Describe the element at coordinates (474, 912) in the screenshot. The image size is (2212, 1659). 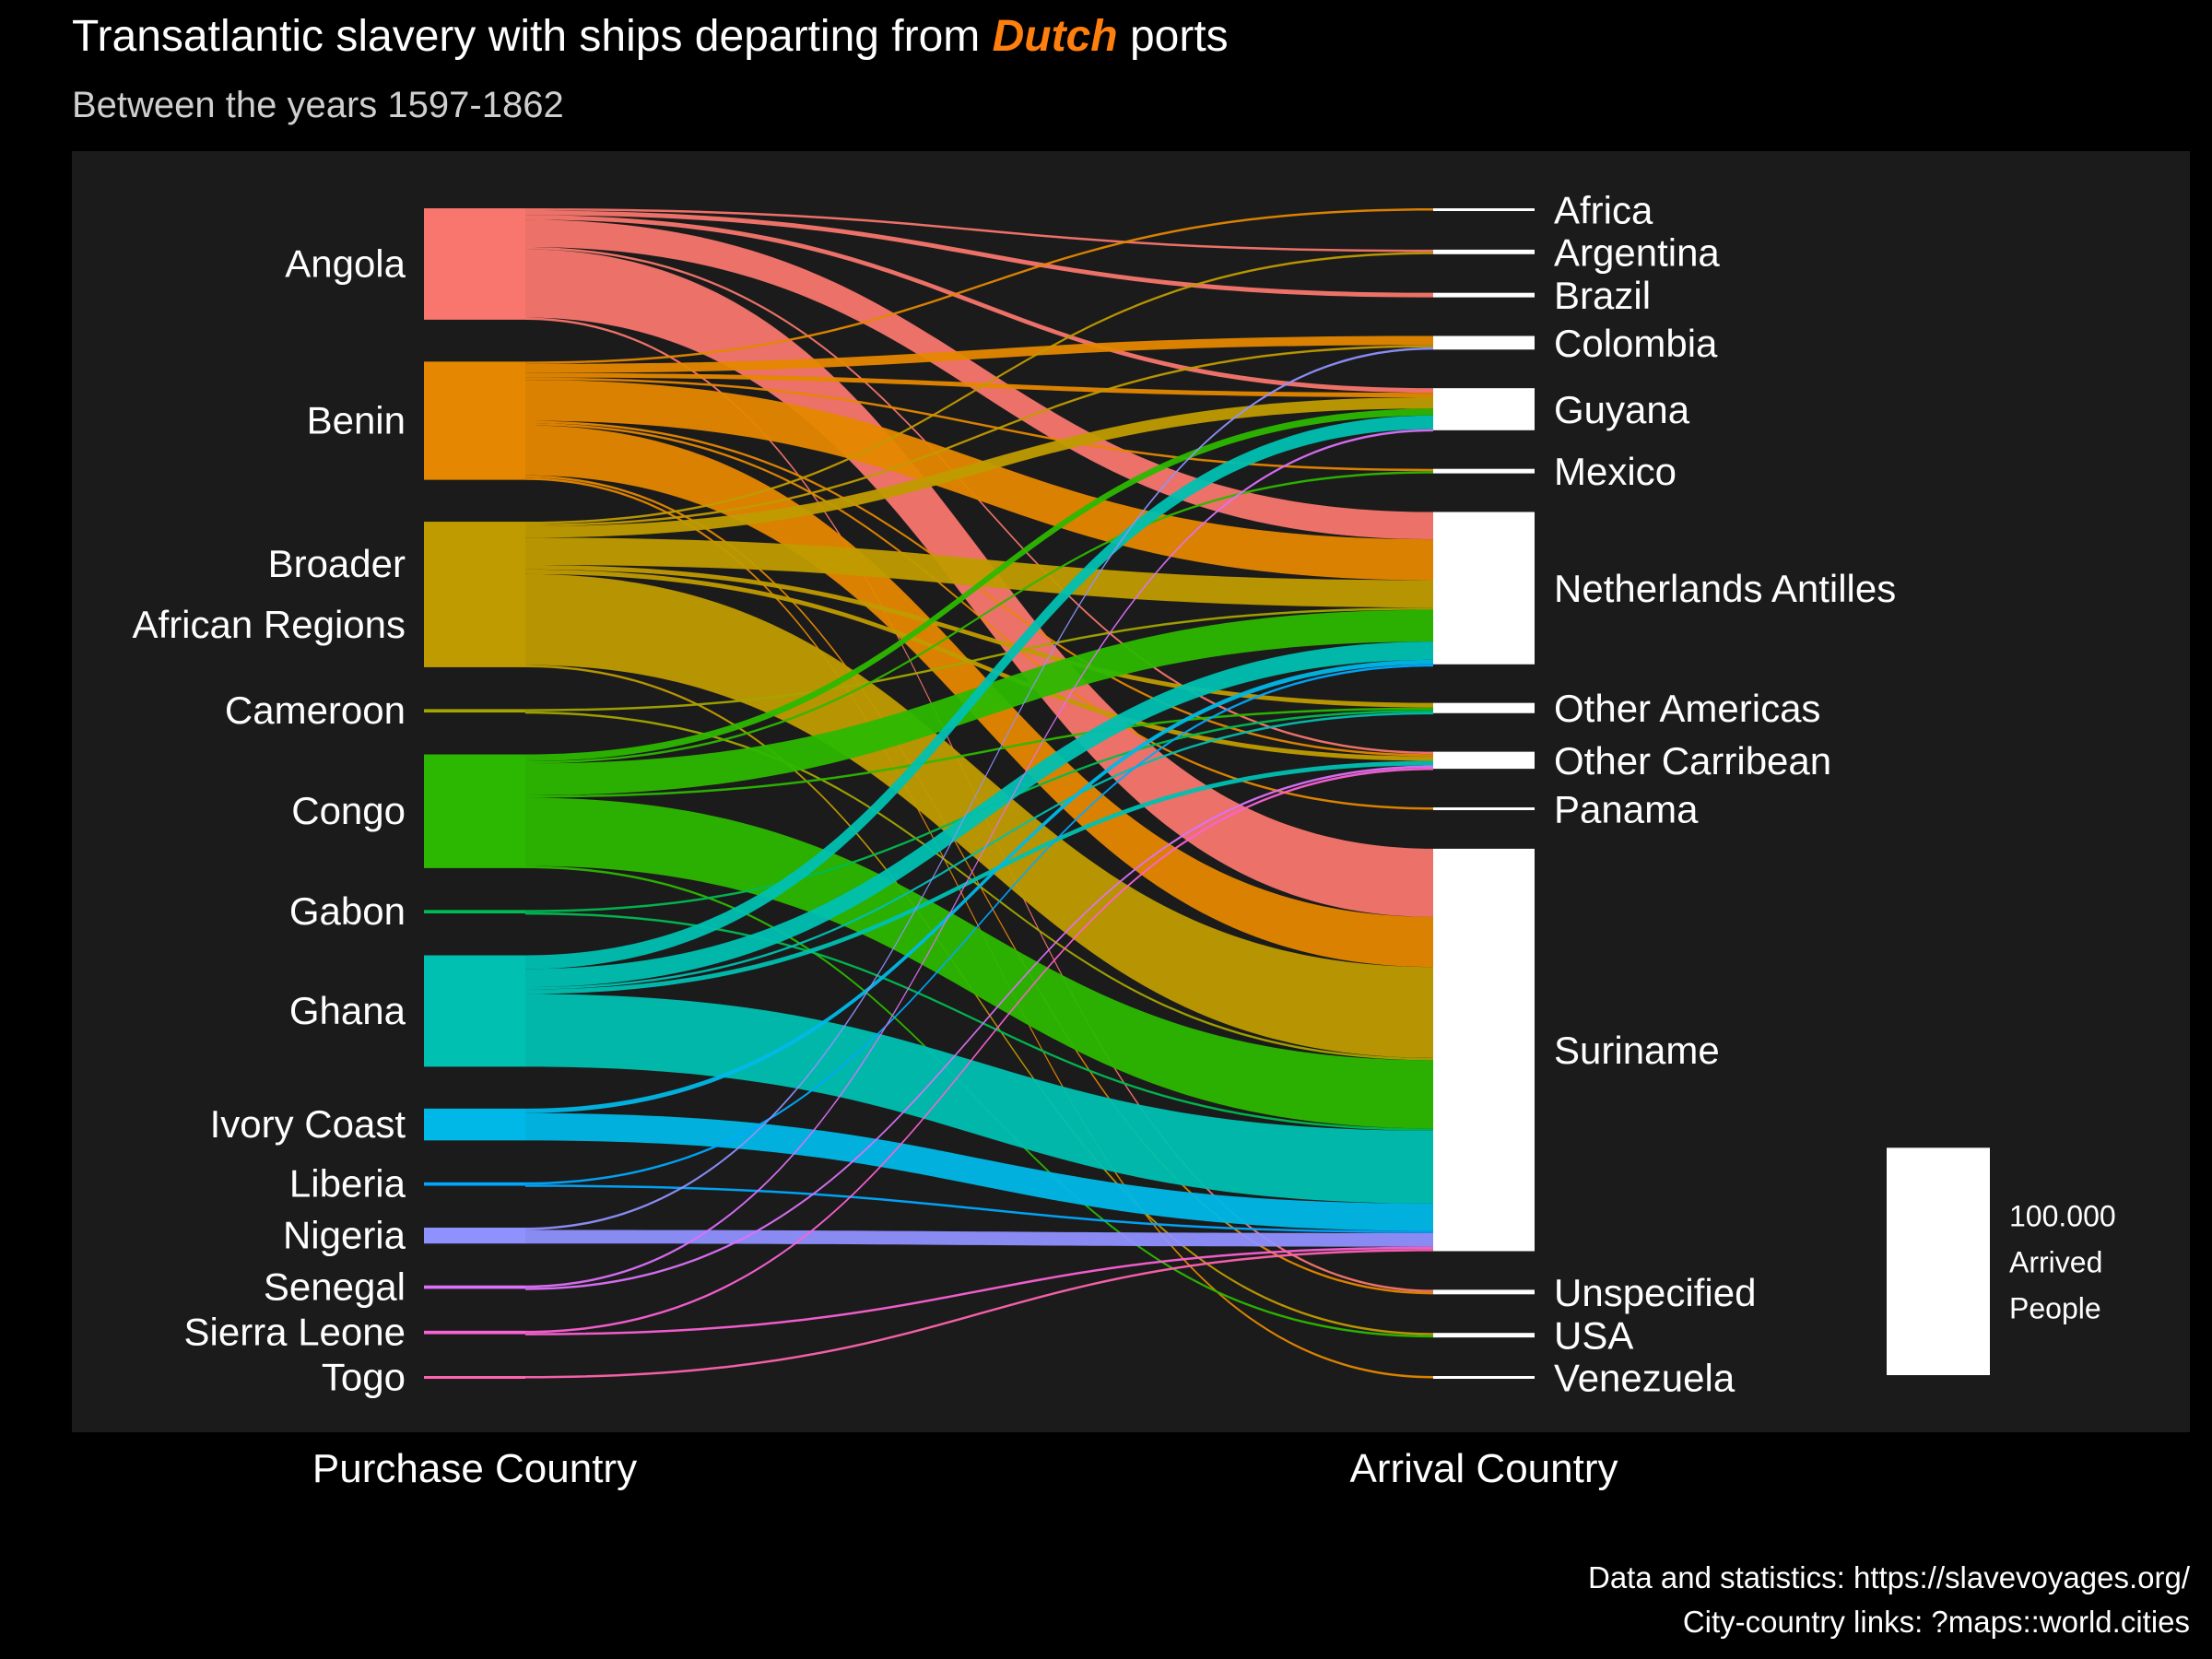
I see `source-node-gabon` at that location.